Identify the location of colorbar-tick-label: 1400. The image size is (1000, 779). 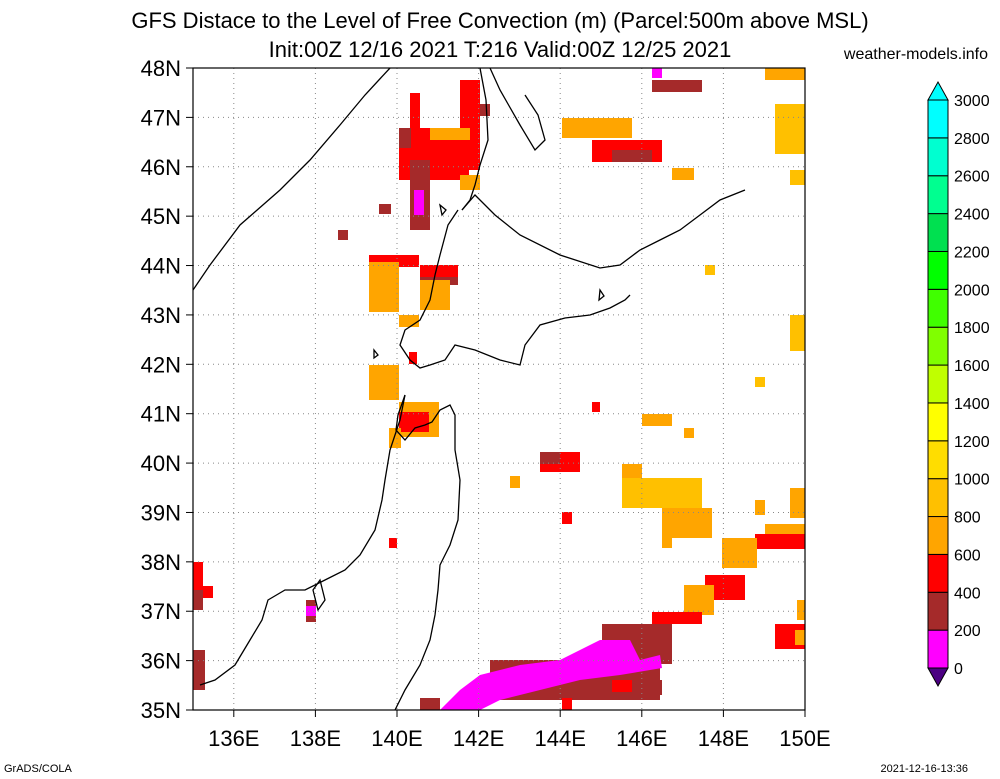
(972, 404).